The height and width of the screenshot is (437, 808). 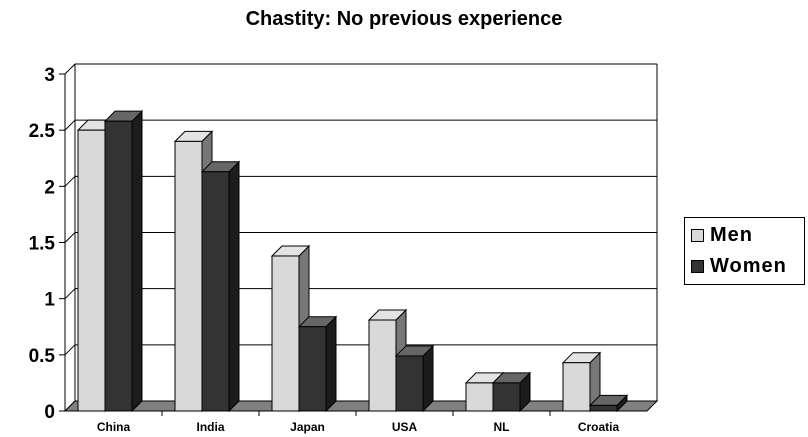 What do you see at coordinates (697, 235) in the screenshot?
I see `legend-swatch-men` at bounding box center [697, 235].